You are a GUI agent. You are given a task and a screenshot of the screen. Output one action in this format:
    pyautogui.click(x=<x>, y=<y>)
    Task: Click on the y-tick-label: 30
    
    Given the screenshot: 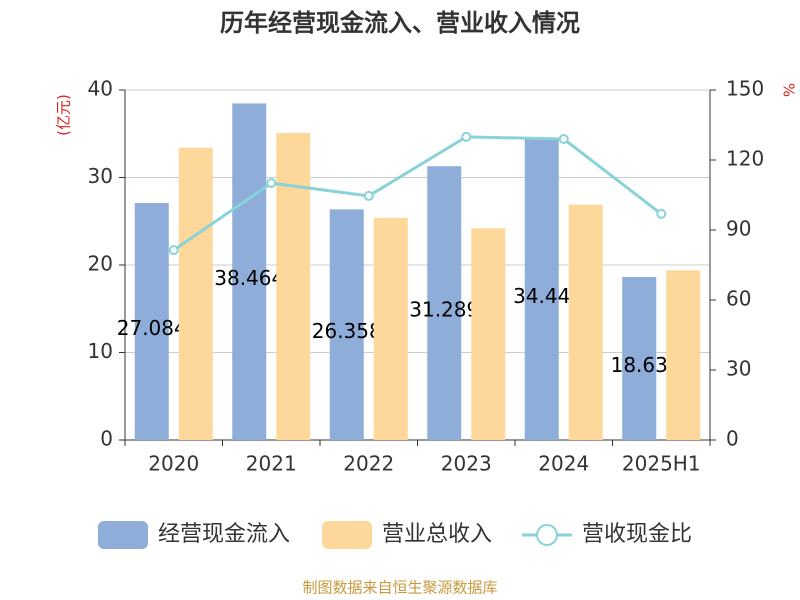 What is the action you would take?
    pyautogui.click(x=100, y=176)
    